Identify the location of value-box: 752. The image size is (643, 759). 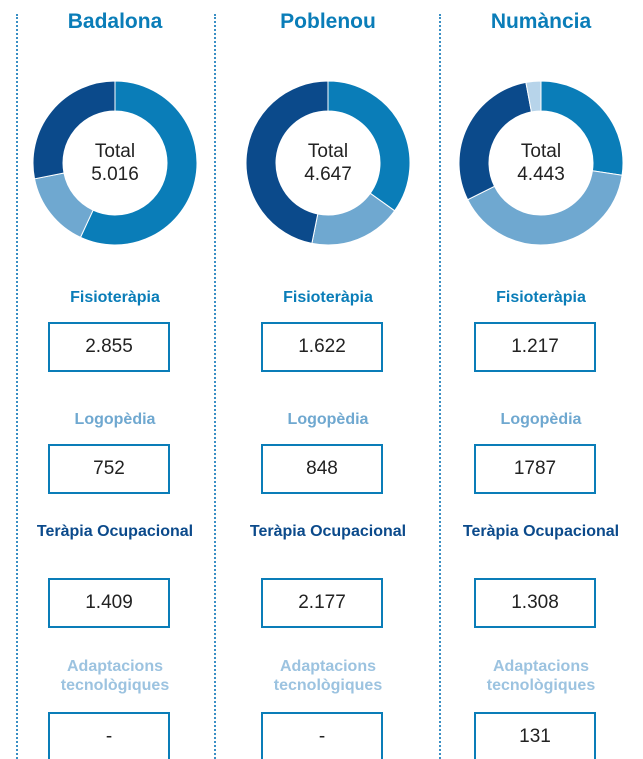
(109, 469).